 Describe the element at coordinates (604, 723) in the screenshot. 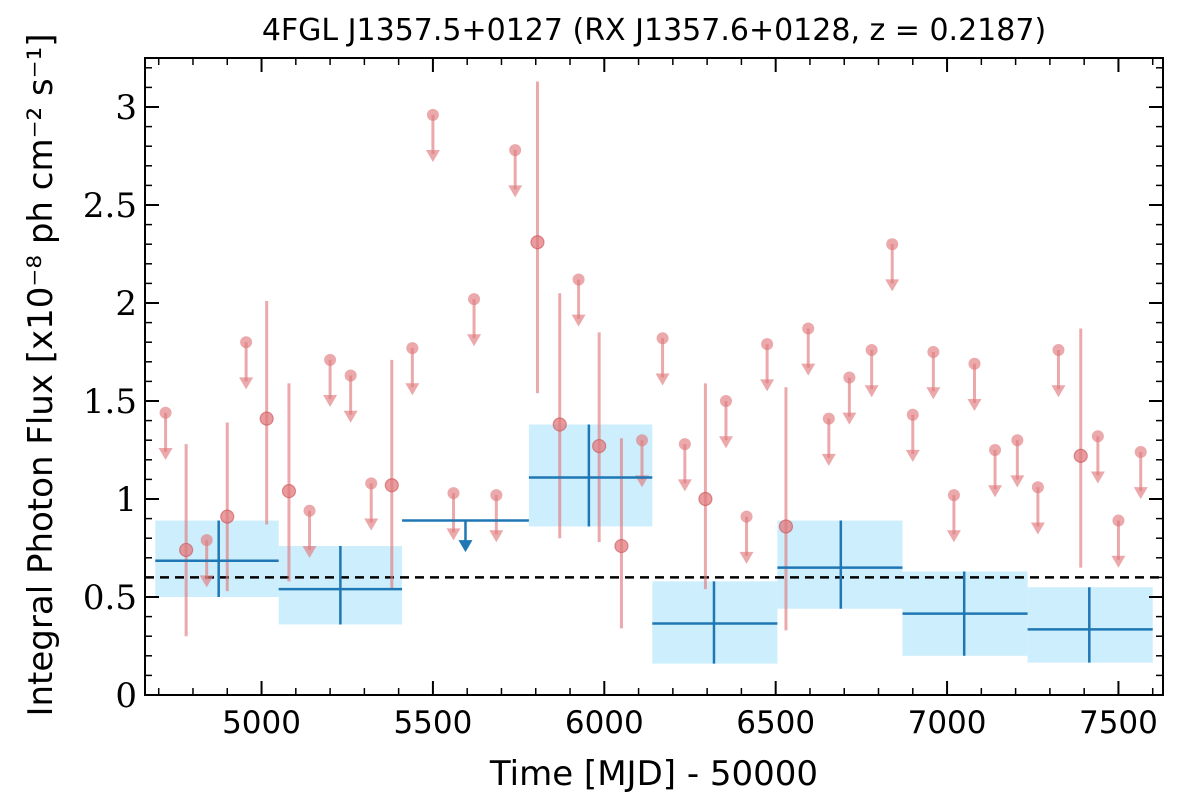

I see `x-tick-label: 6000` at that location.